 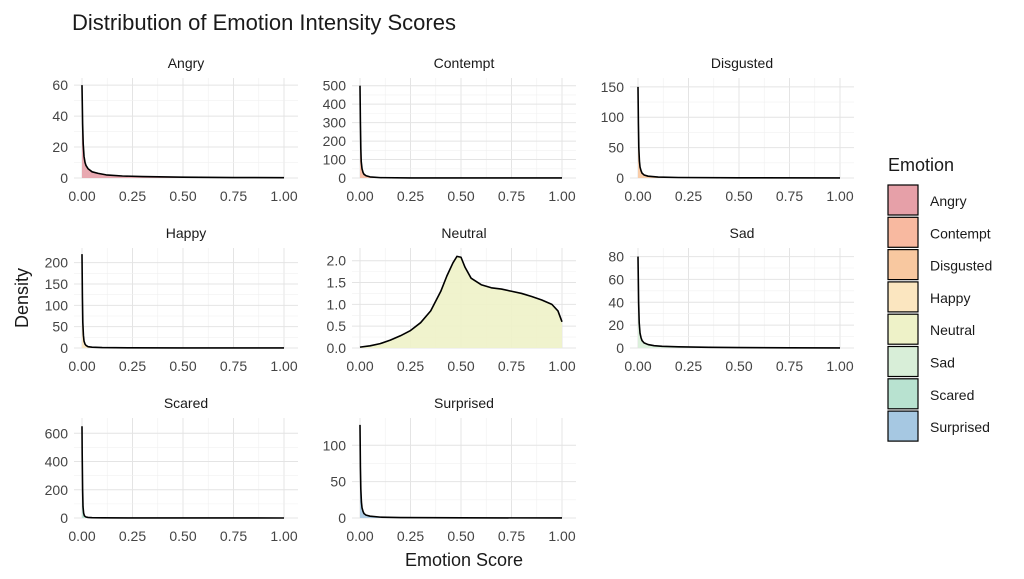 I want to click on legend-item-neutral: Neutral, so click(x=931, y=329).